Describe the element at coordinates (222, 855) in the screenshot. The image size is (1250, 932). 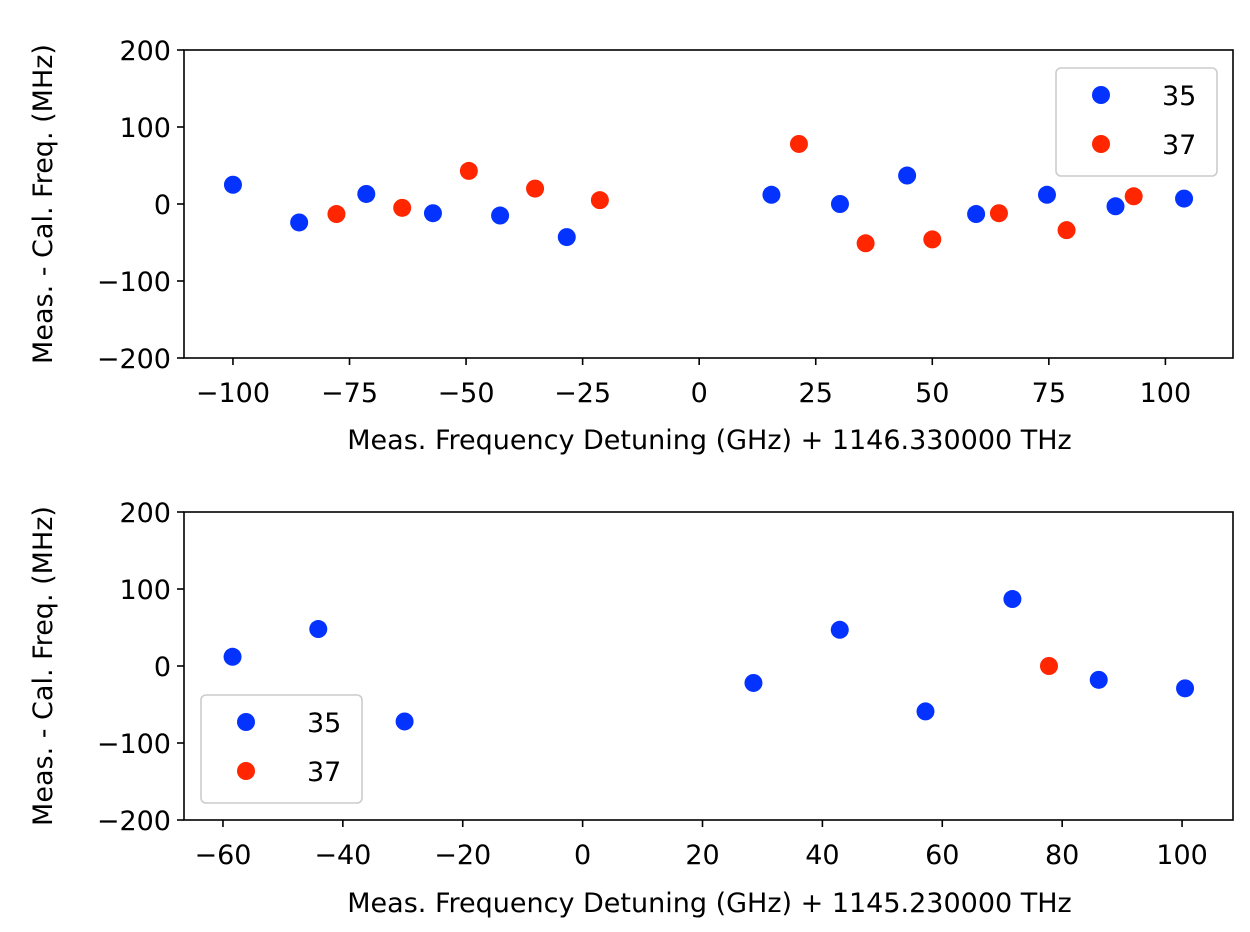
I see `x-tick-label: −60` at that location.